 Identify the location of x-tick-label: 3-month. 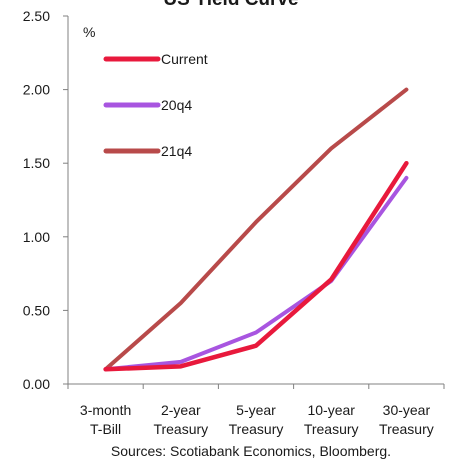
(105, 410).